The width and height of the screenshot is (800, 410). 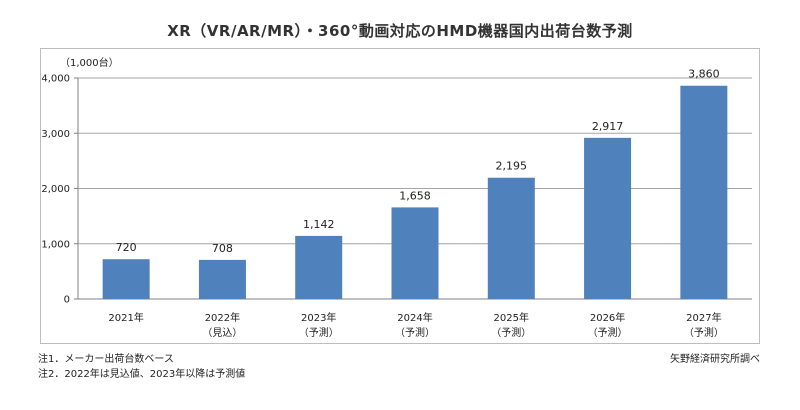 What do you see at coordinates (607, 317) in the screenshot?
I see `x-tick-label: 2026年` at bounding box center [607, 317].